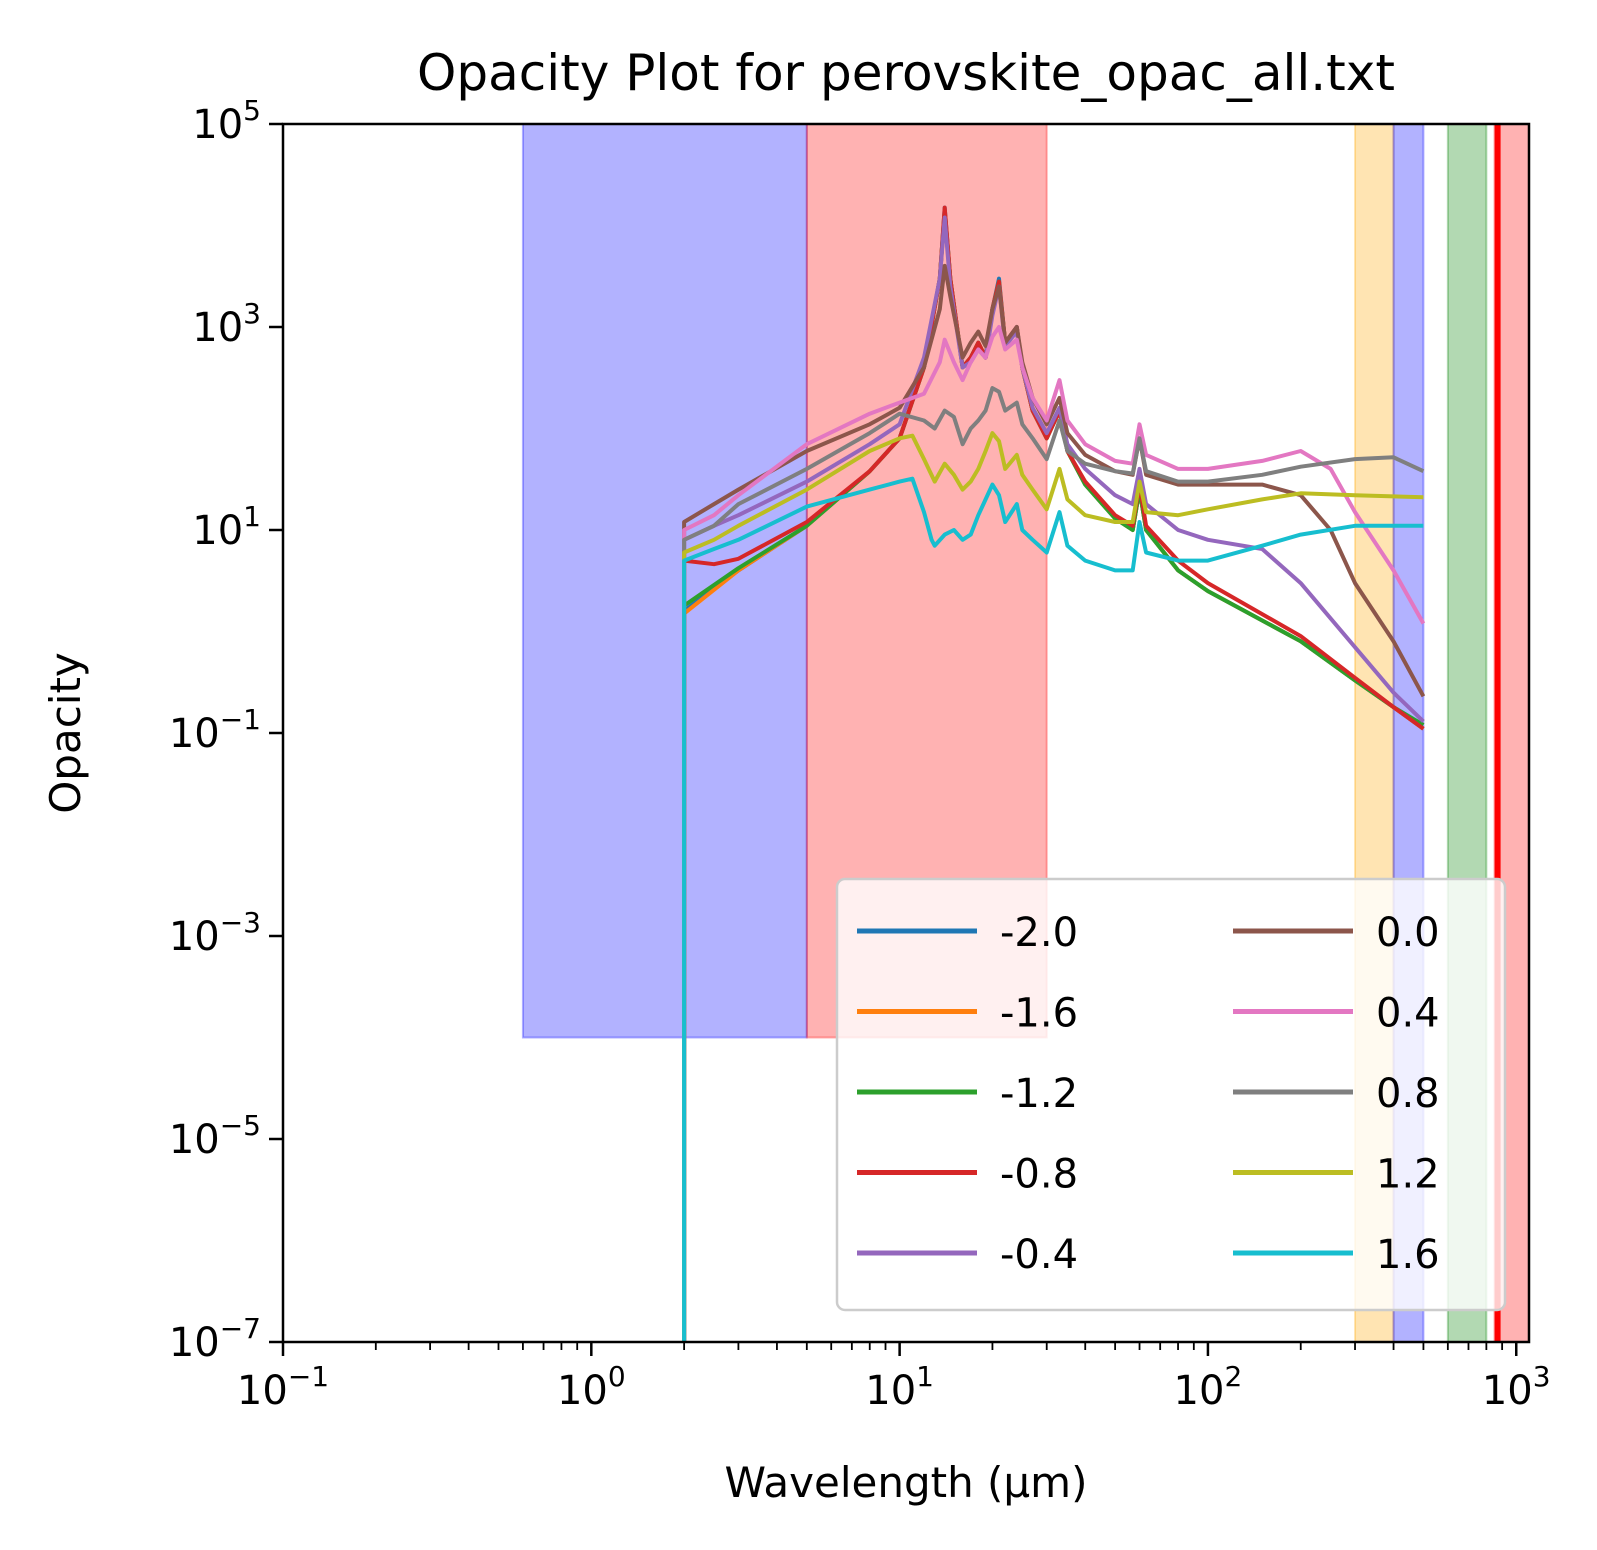  Describe the element at coordinates (1208, 1387) in the screenshot. I see `x-tick-label-3: 10²` at that location.